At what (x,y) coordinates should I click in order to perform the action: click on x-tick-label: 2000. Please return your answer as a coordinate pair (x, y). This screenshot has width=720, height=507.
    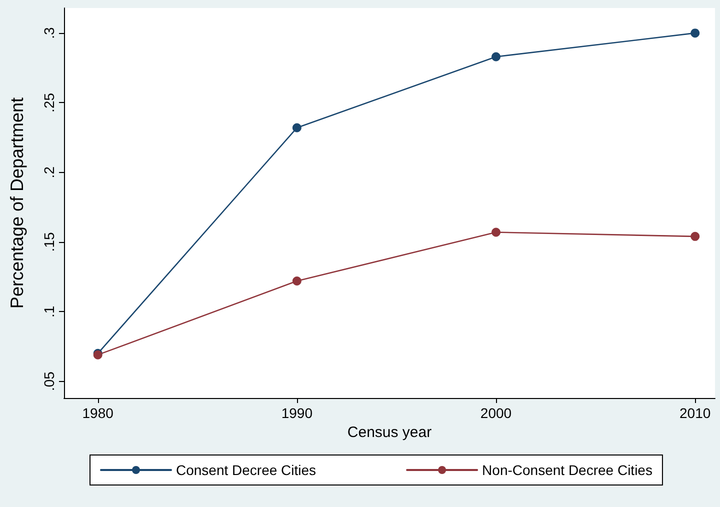
    Looking at the image, I should click on (496, 413).